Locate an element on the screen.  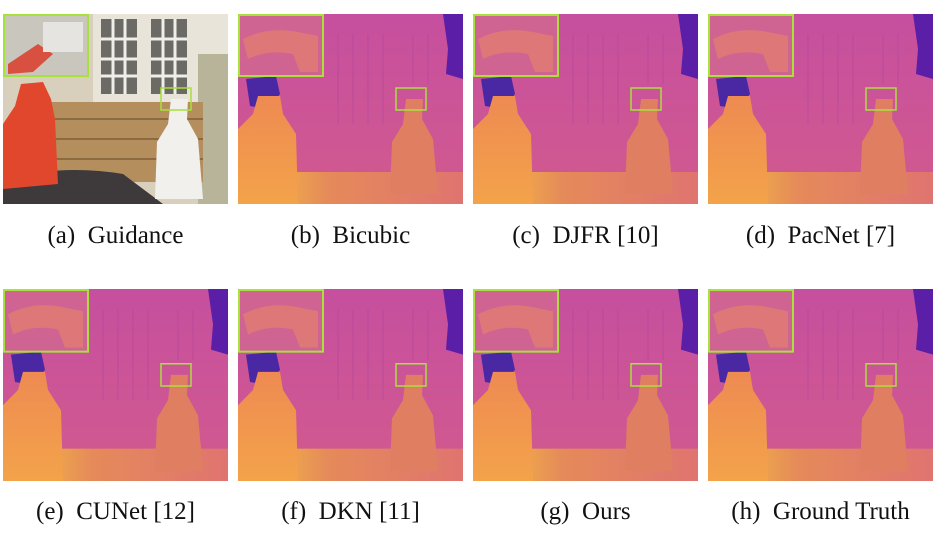
subfigure: (g) Ours is located at coordinates (585, 407).